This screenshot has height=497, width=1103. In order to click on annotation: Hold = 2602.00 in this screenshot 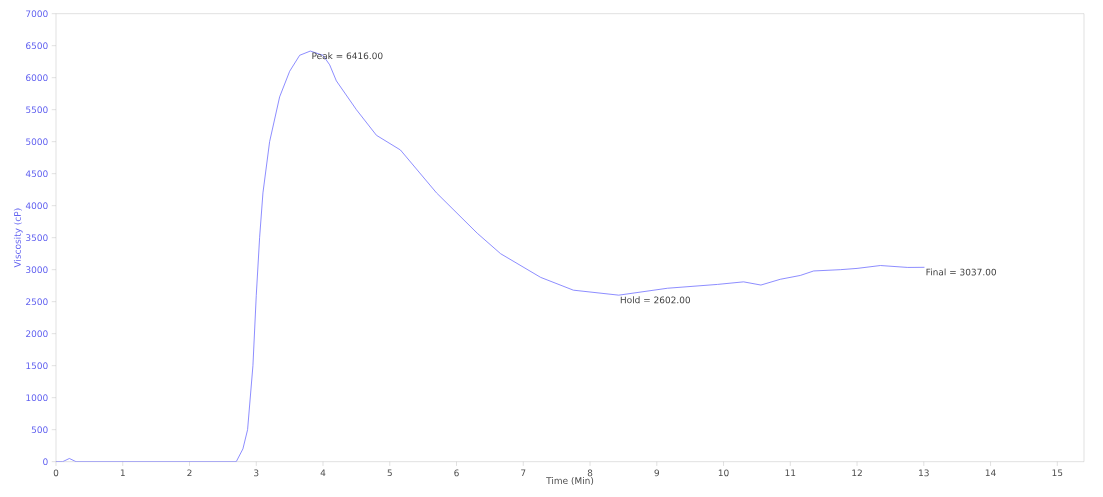, I will do `click(655, 300)`.